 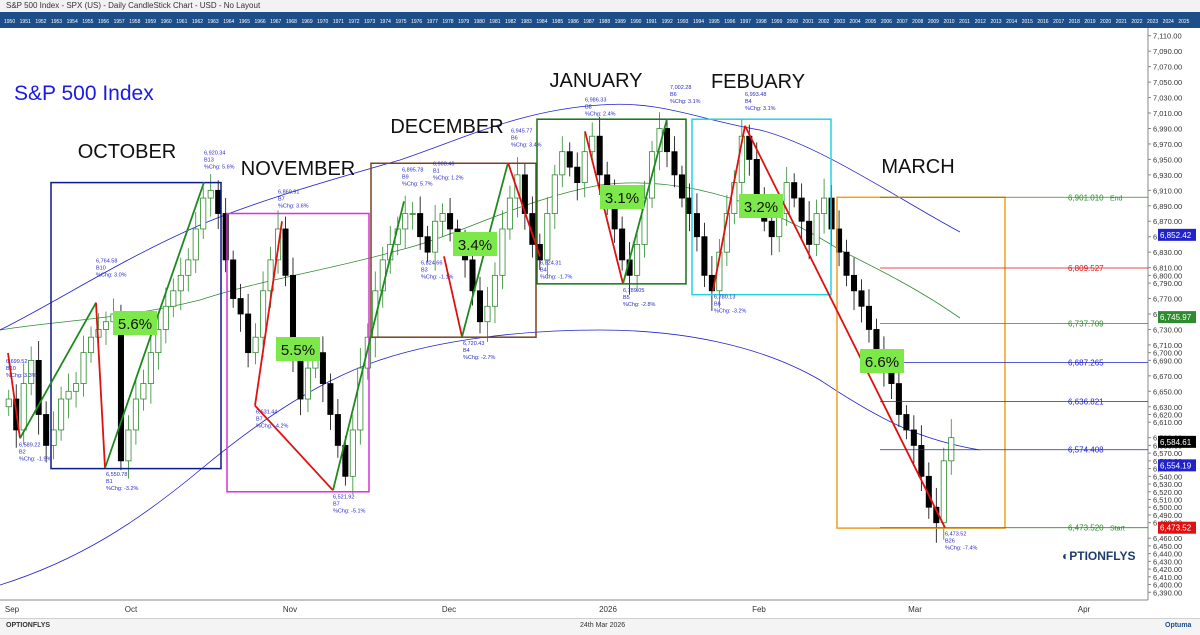 What do you see at coordinates (1167, 67) in the screenshot?
I see `y-tick-label: 7,070.00` at bounding box center [1167, 67].